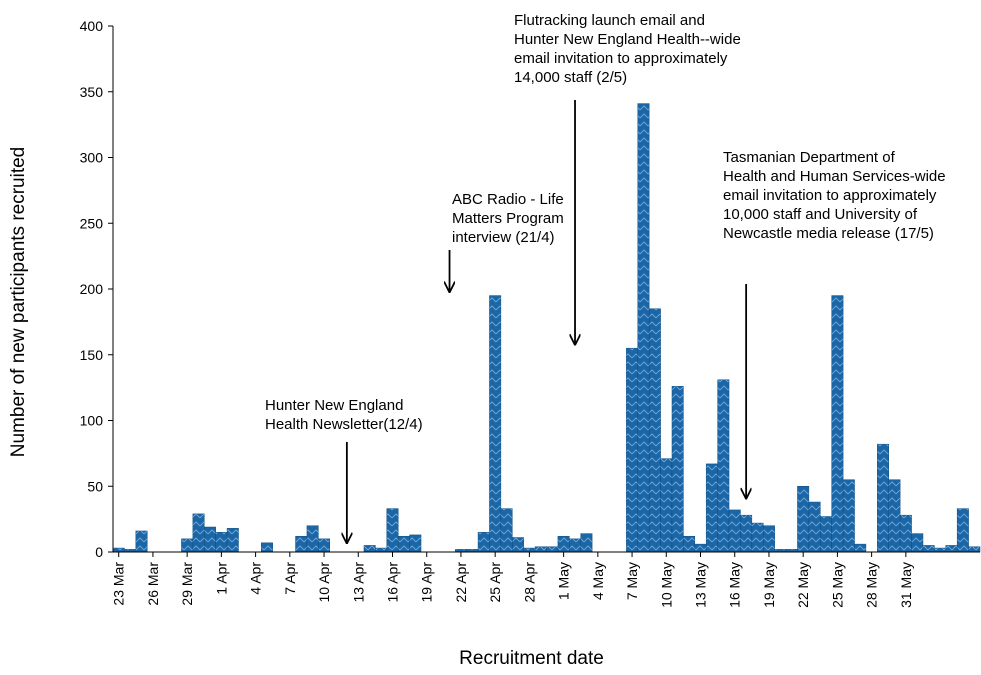 The image size is (981, 675). I want to click on x-tick-label: 31 May, so click(906, 585).